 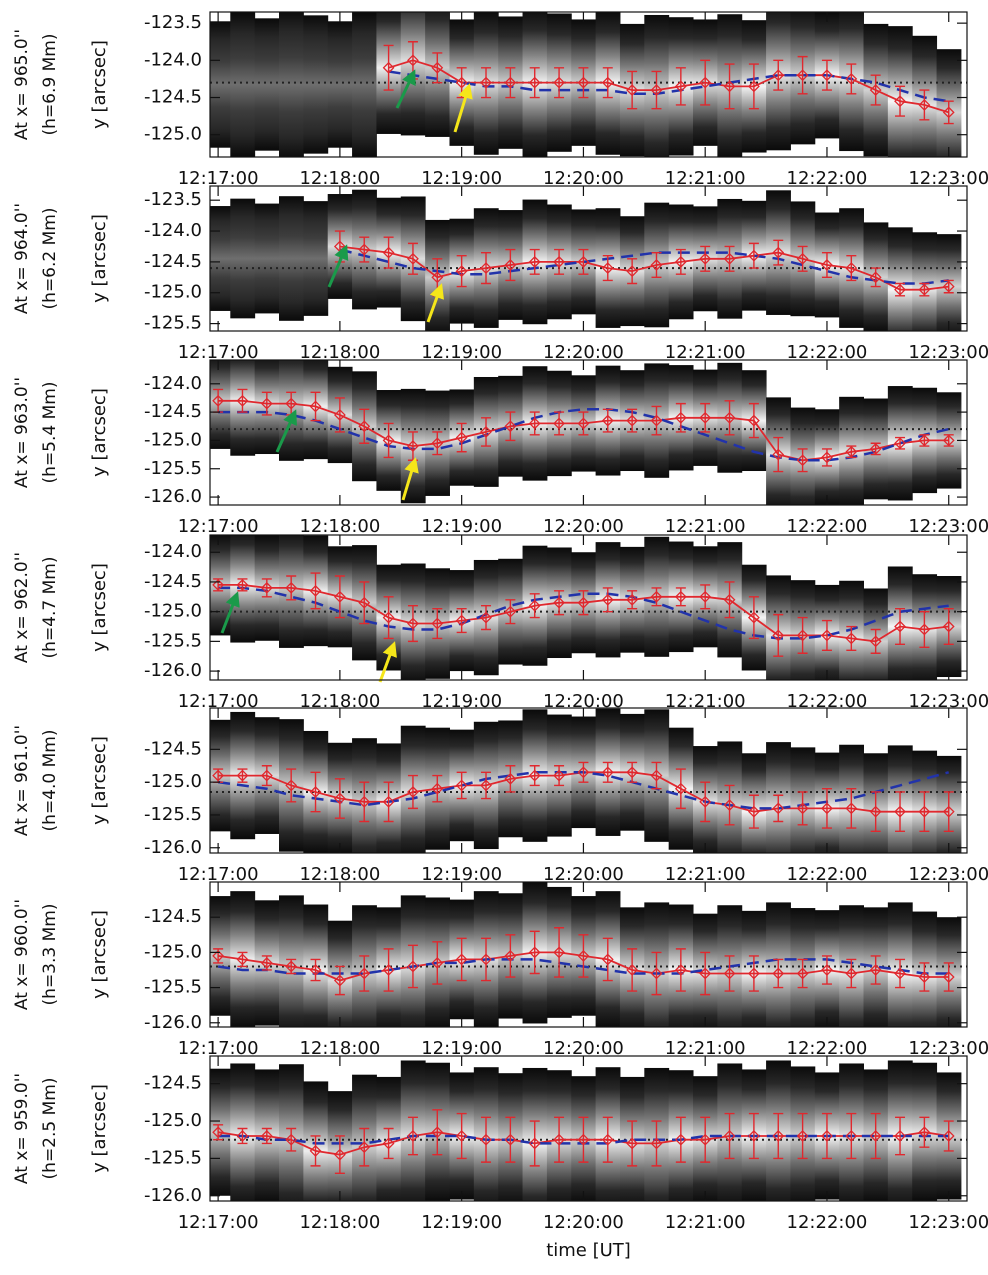 I want to click on height-label: (h=2.5 Mm), so click(x=50, y=1129).